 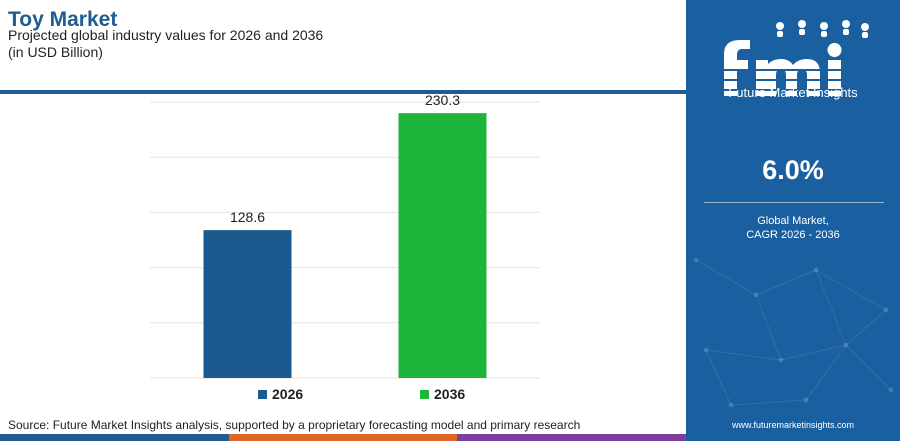 What do you see at coordinates (247, 304) in the screenshot?
I see `bar-2026` at bounding box center [247, 304].